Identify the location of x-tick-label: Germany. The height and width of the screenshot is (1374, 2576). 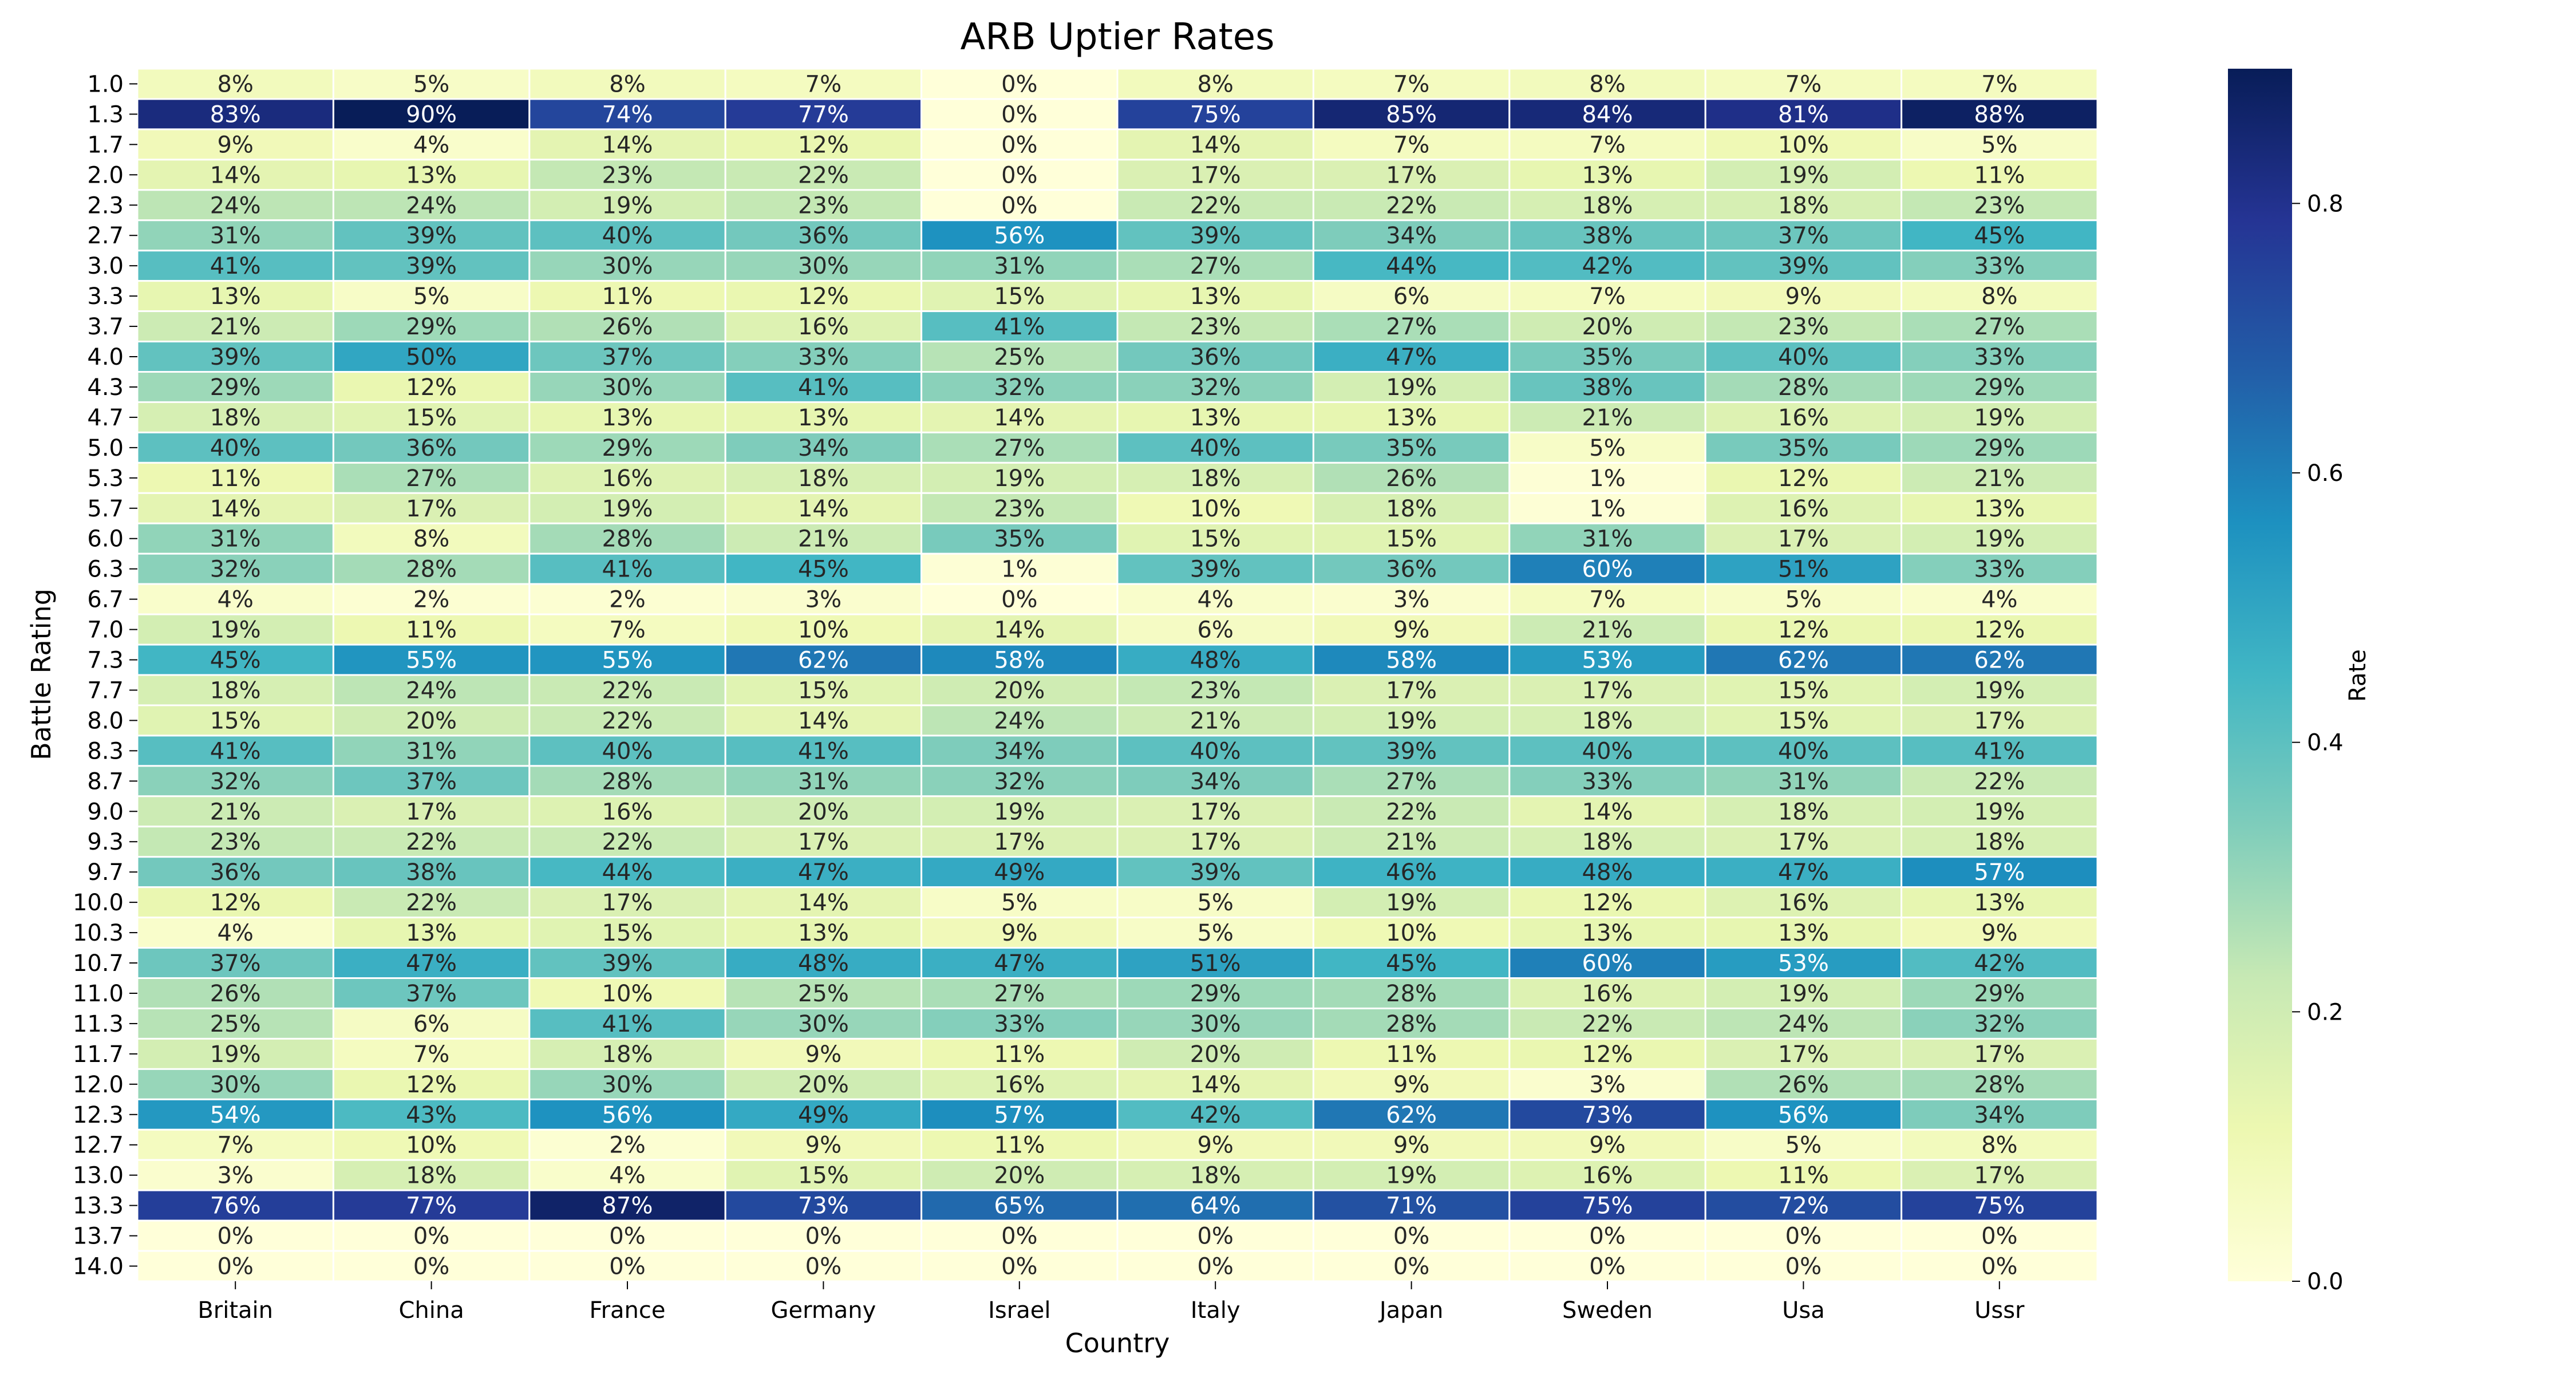
(823, 1311).